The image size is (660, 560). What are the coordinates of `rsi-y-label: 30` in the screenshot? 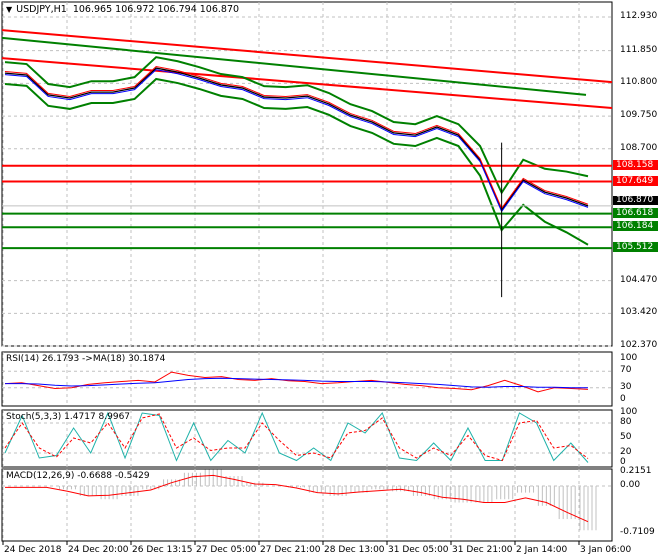 It's located at (626, 386).